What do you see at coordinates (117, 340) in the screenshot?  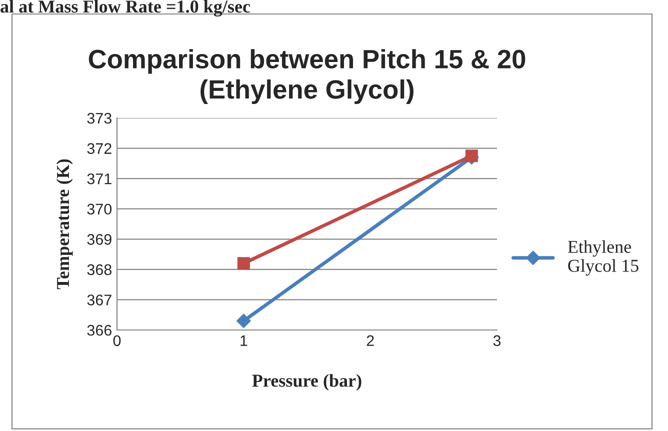 I see `x-tick-label: 0` at bounding box center [117, 340].